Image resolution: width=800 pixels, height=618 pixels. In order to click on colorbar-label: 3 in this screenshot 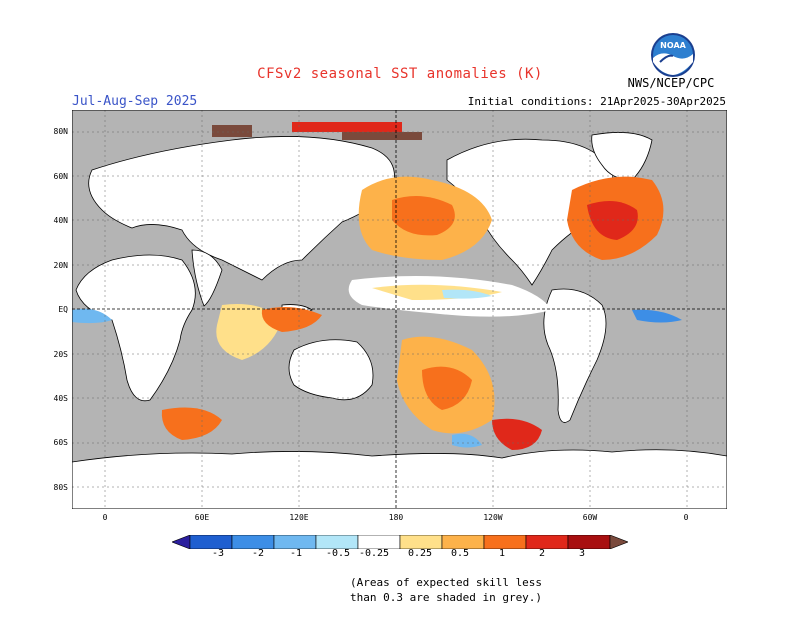, I will do `click(582, 553)`.